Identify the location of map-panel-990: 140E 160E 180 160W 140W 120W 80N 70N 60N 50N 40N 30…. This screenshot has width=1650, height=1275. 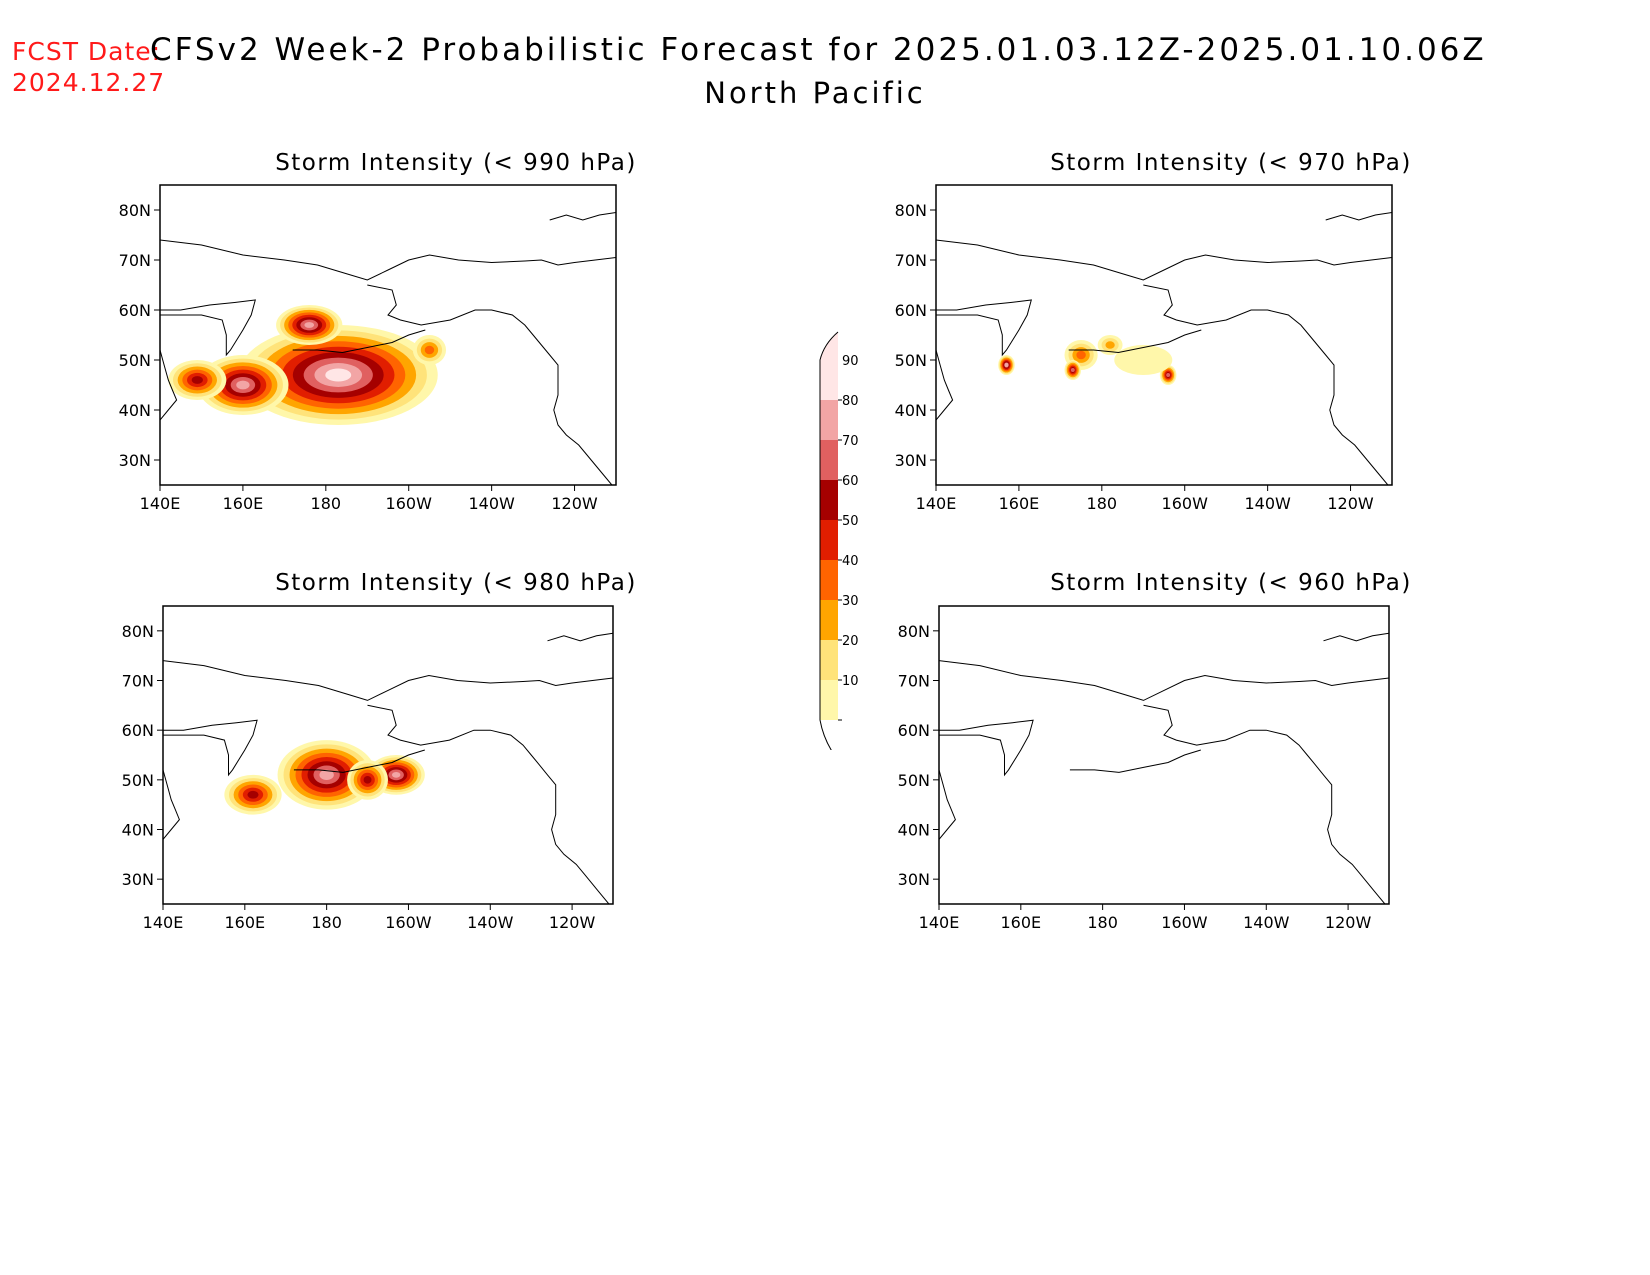
(368, 348).